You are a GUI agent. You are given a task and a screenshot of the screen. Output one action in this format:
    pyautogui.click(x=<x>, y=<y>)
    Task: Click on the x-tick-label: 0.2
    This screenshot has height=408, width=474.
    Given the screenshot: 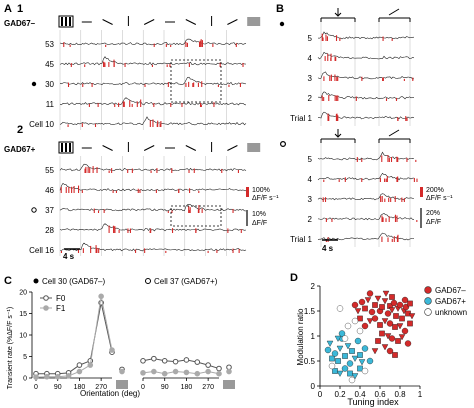 What is the action you would take?
    pyautogui.click(x=340, y=394)
    